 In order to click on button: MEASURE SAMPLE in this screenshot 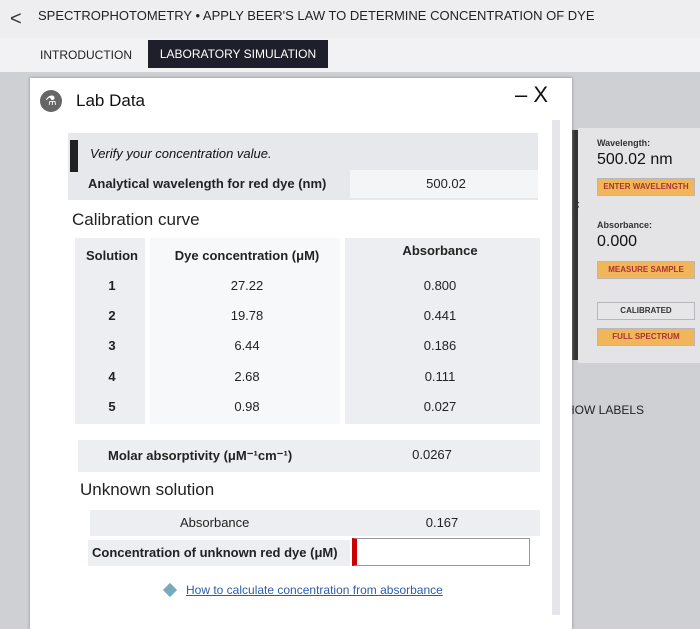, I will do `click(646, 270)`.